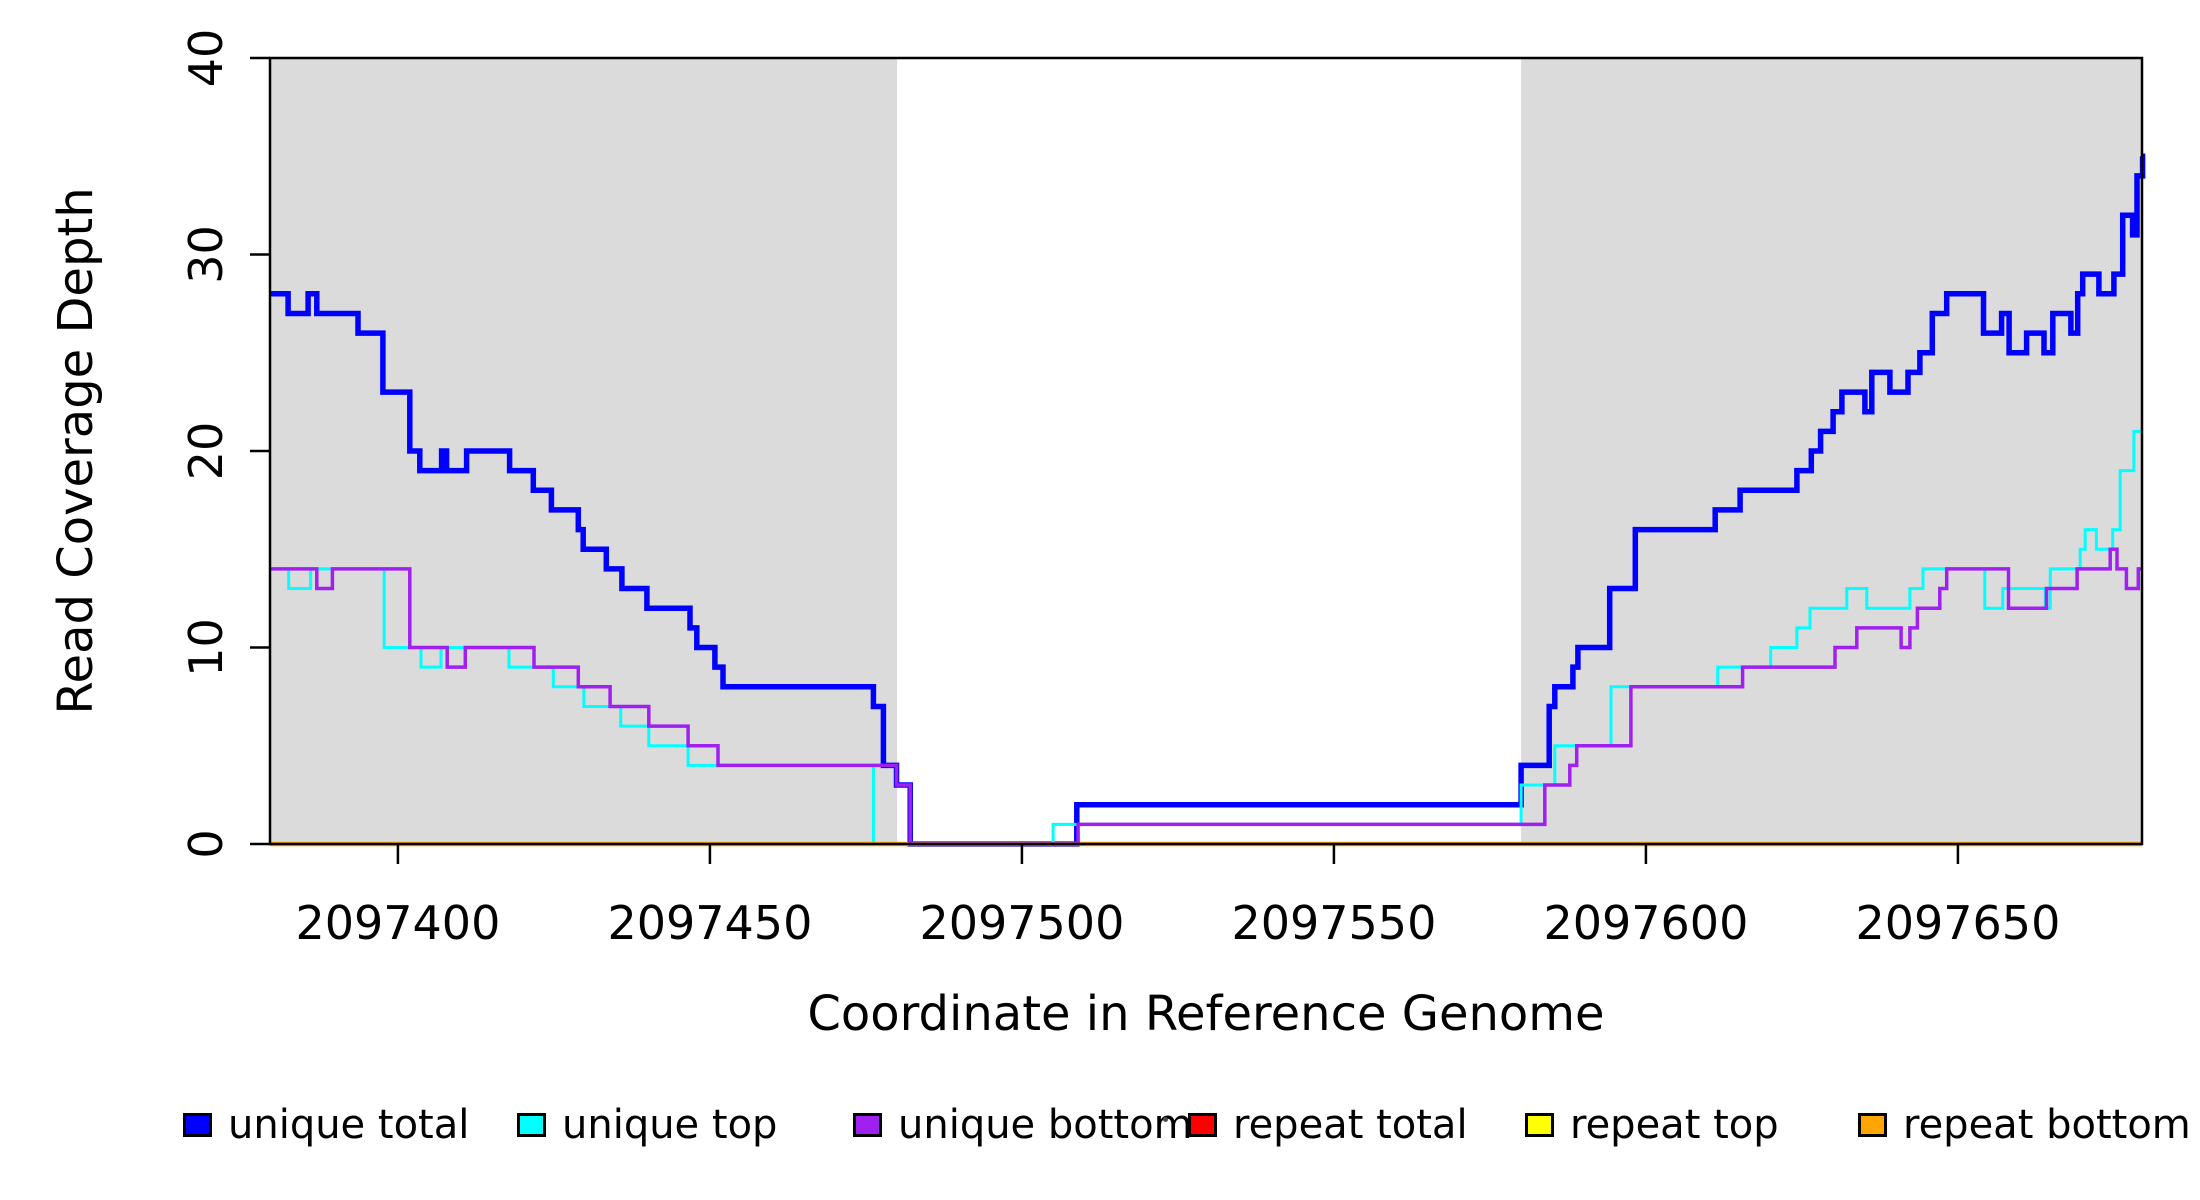 This screenshot has height=1200, width=2200. What do you see at coordinates (531, 1125) in the screenshot?
I see `legend-swatch-unique-top` at bounding box center [531, 1125].